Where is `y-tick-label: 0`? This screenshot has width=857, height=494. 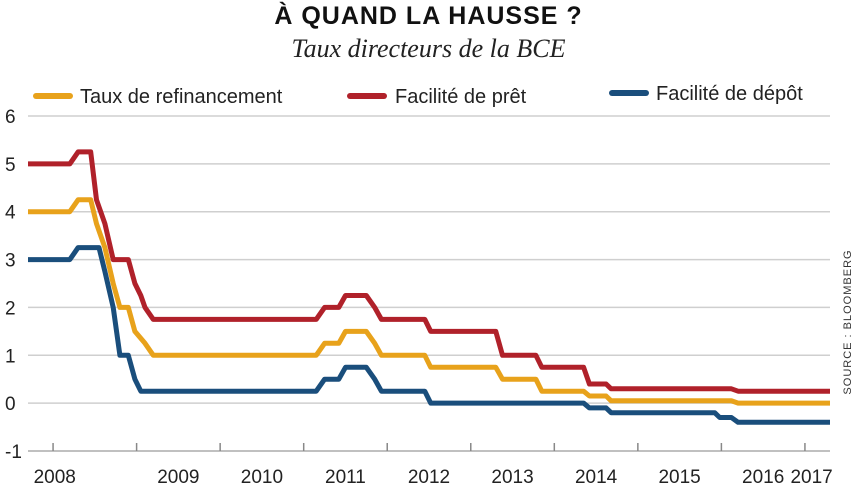
y-tick-label: 0 is located at coordinates (10, 404).